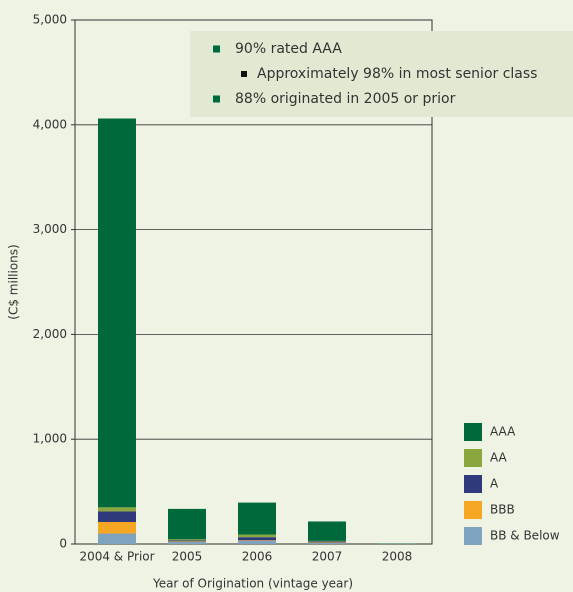  What do you see at coordinates (50, 334) in the screenshot?
I see `y-tick-label: 2,000` at bounding box center [50, 334].